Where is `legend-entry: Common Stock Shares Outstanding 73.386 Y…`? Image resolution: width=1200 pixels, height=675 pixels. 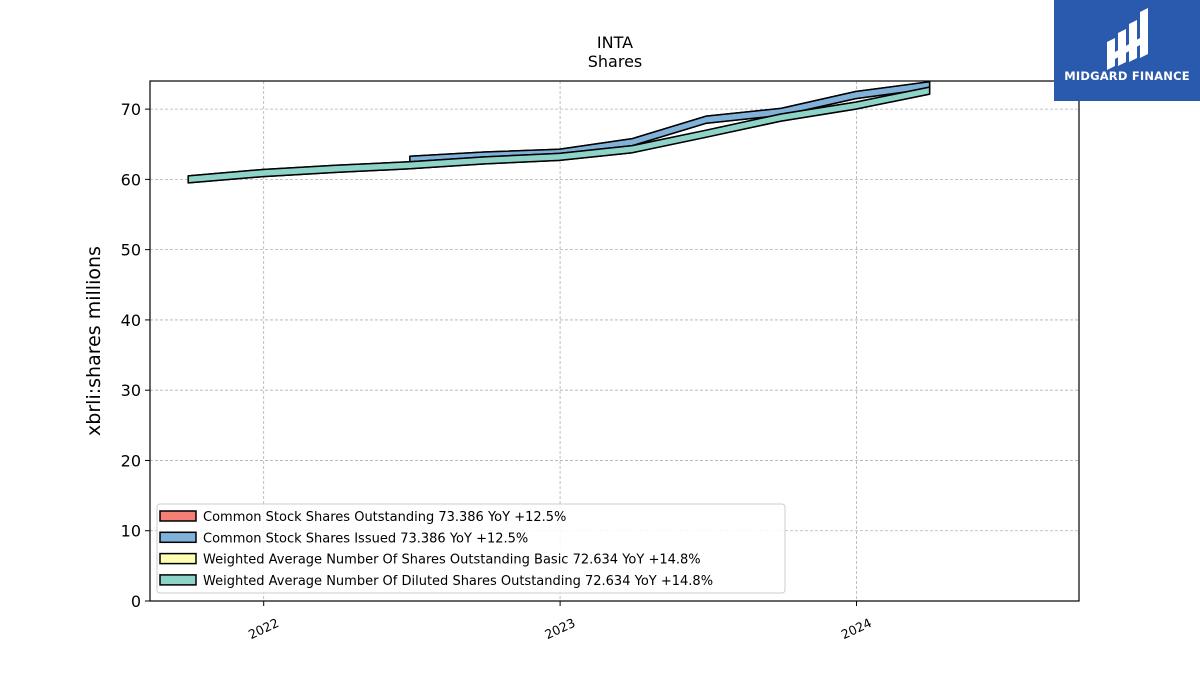 legend-entry: Common Stock Shares Outstanding 73.386 Y… is located at coordinates (384, 517).